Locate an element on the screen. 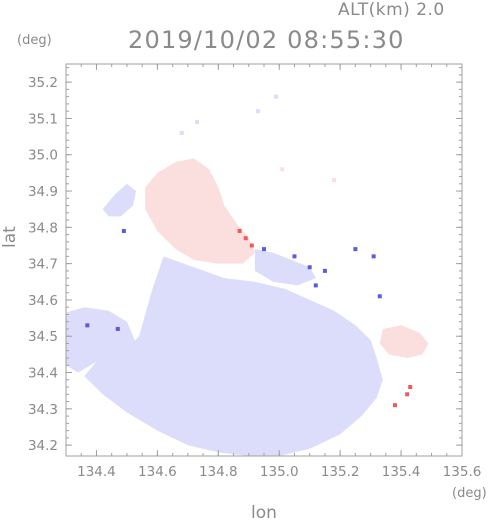  y-tick-label: 35.1 is located at coordinates (43, 119).